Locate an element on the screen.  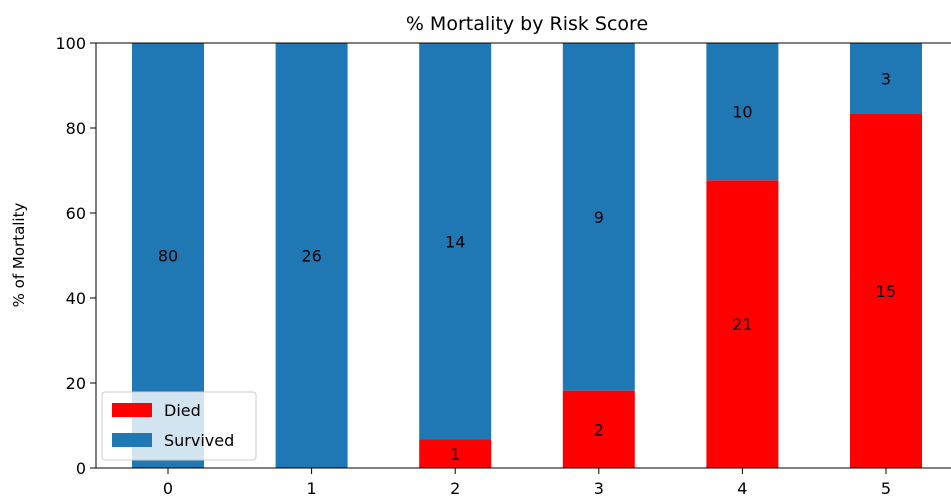
x-tick-label: 3 is located at coordinates (599, 488).